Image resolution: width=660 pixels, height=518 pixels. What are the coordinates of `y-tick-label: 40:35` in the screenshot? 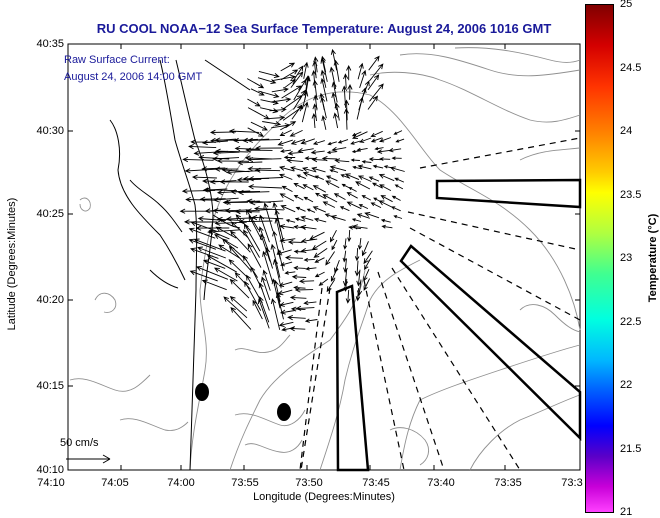 It's located at (50, 44).